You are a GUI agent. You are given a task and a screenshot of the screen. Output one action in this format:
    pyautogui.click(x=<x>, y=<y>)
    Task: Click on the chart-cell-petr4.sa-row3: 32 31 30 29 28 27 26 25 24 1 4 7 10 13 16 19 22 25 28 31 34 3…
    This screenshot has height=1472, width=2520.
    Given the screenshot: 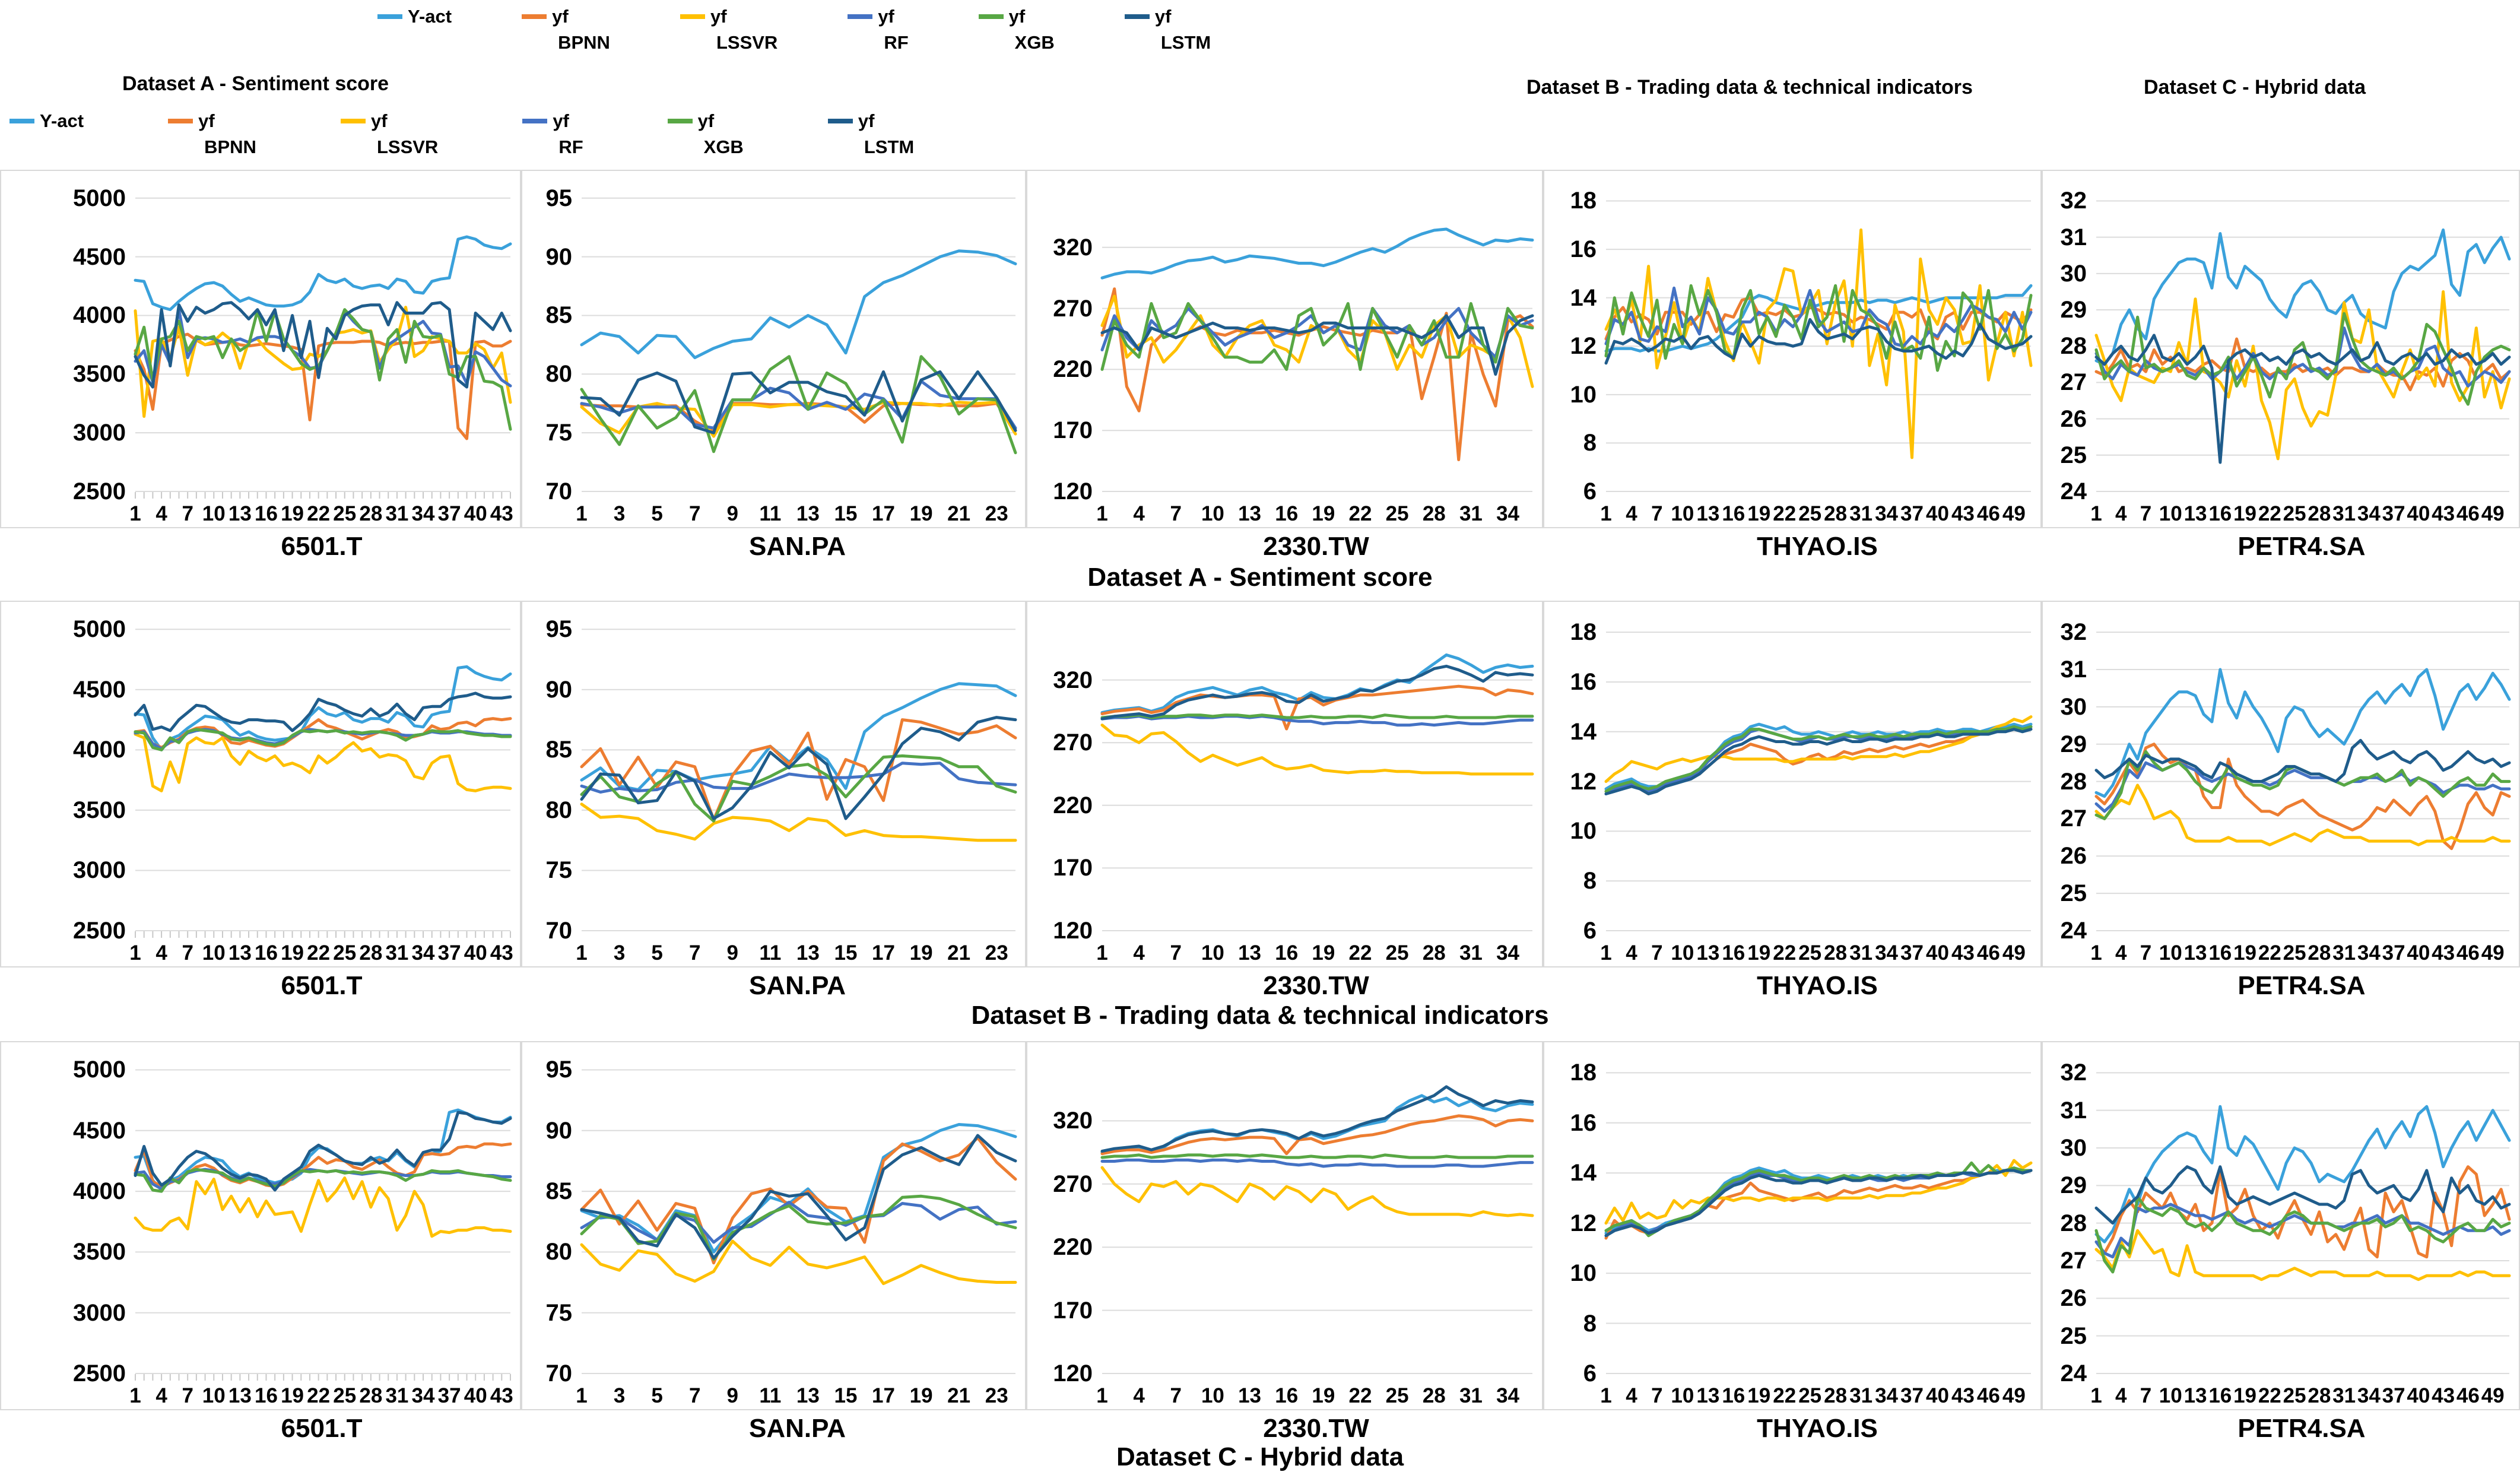 What is the action you would take?
    pyautogui.click(x=2281, y=1225)
    